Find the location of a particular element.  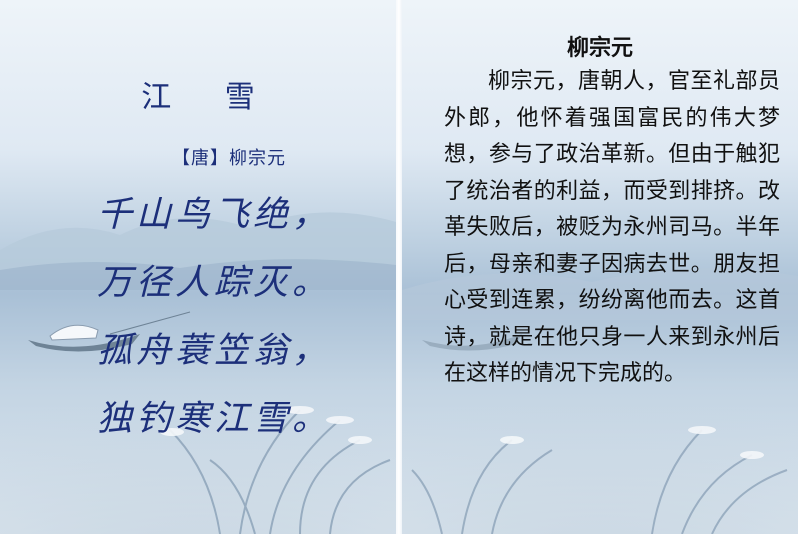

poem-line-1: 千山鸟飞绝， is located at coordinates (214, 211).